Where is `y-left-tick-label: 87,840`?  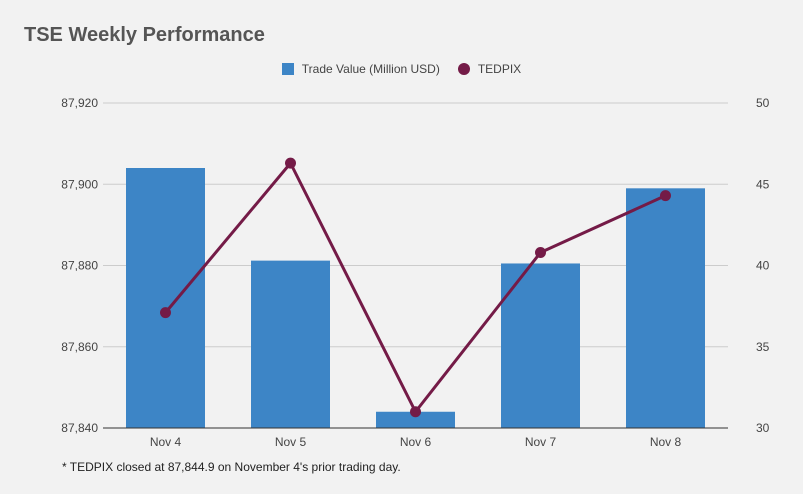
y-left-tick-label: 87,840 is located at coordinates (79, 428).